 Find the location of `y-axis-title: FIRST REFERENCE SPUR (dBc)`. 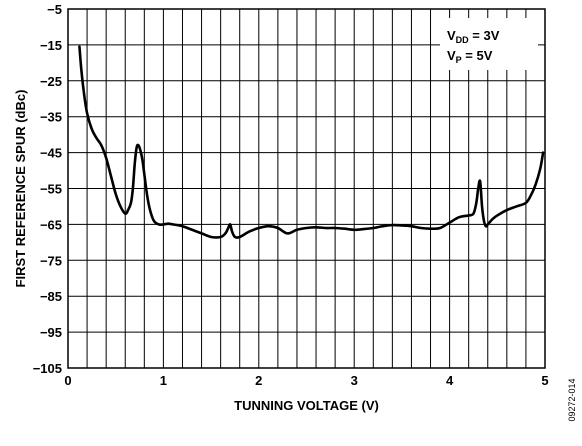

y-axis-title: FIRST REFERENCE SPUR (dBc) is located at coordinates (20, 189).